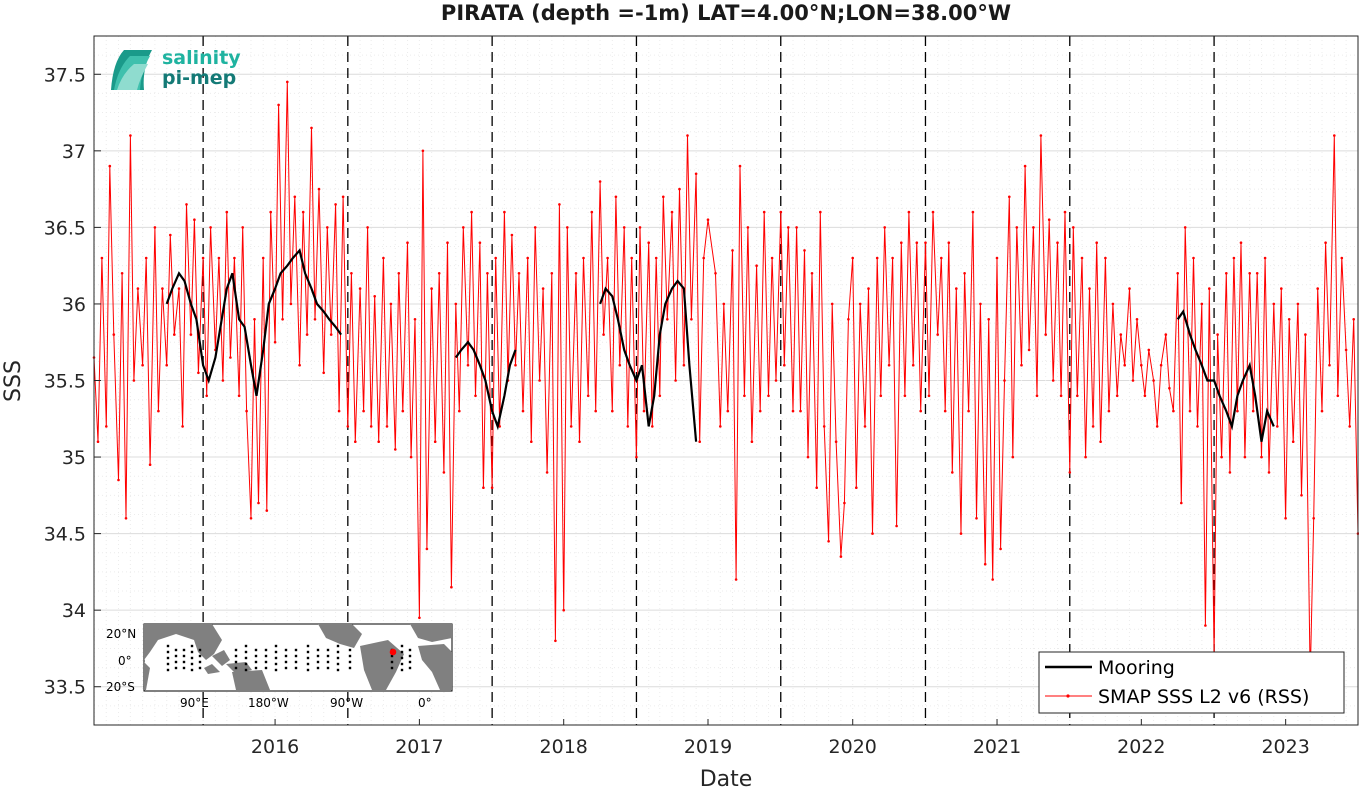 The image size is (1359, 790). Describe the element at coordinates (393, 652) in the screenshot. I see `station-location-marker` at that location.